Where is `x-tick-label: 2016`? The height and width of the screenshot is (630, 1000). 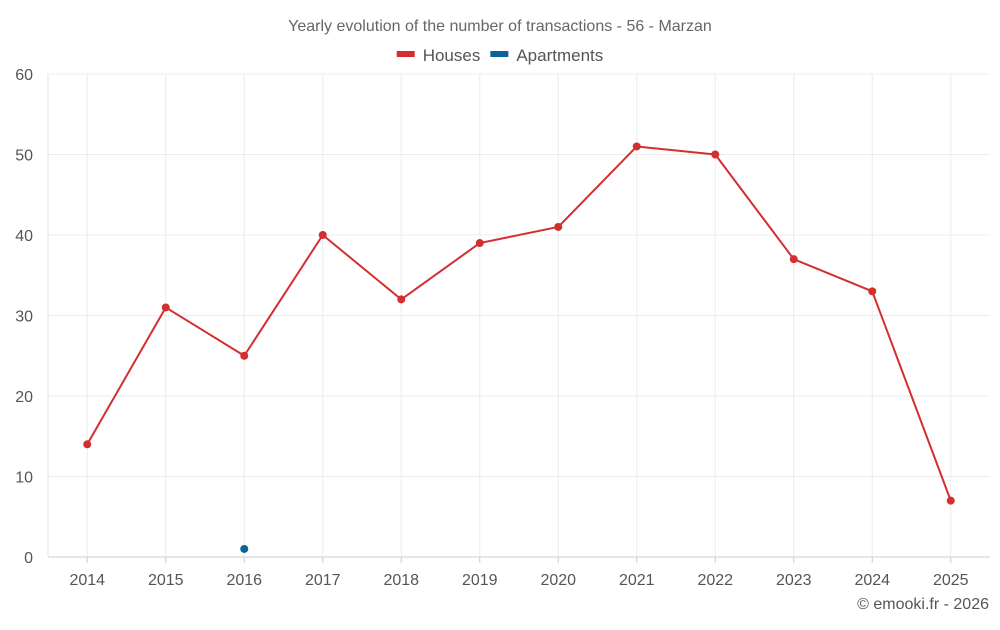
x-tick-label: 2016 is located at coordinates (244, 580).